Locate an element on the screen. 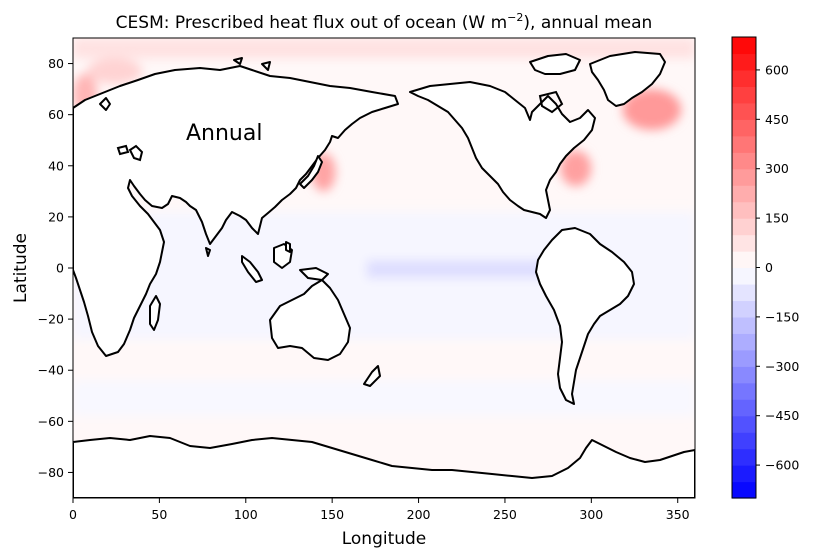 The height and width of the screenshot is (557, 813). title-suffix: ), annual mean is located at coordinates (587, 23).